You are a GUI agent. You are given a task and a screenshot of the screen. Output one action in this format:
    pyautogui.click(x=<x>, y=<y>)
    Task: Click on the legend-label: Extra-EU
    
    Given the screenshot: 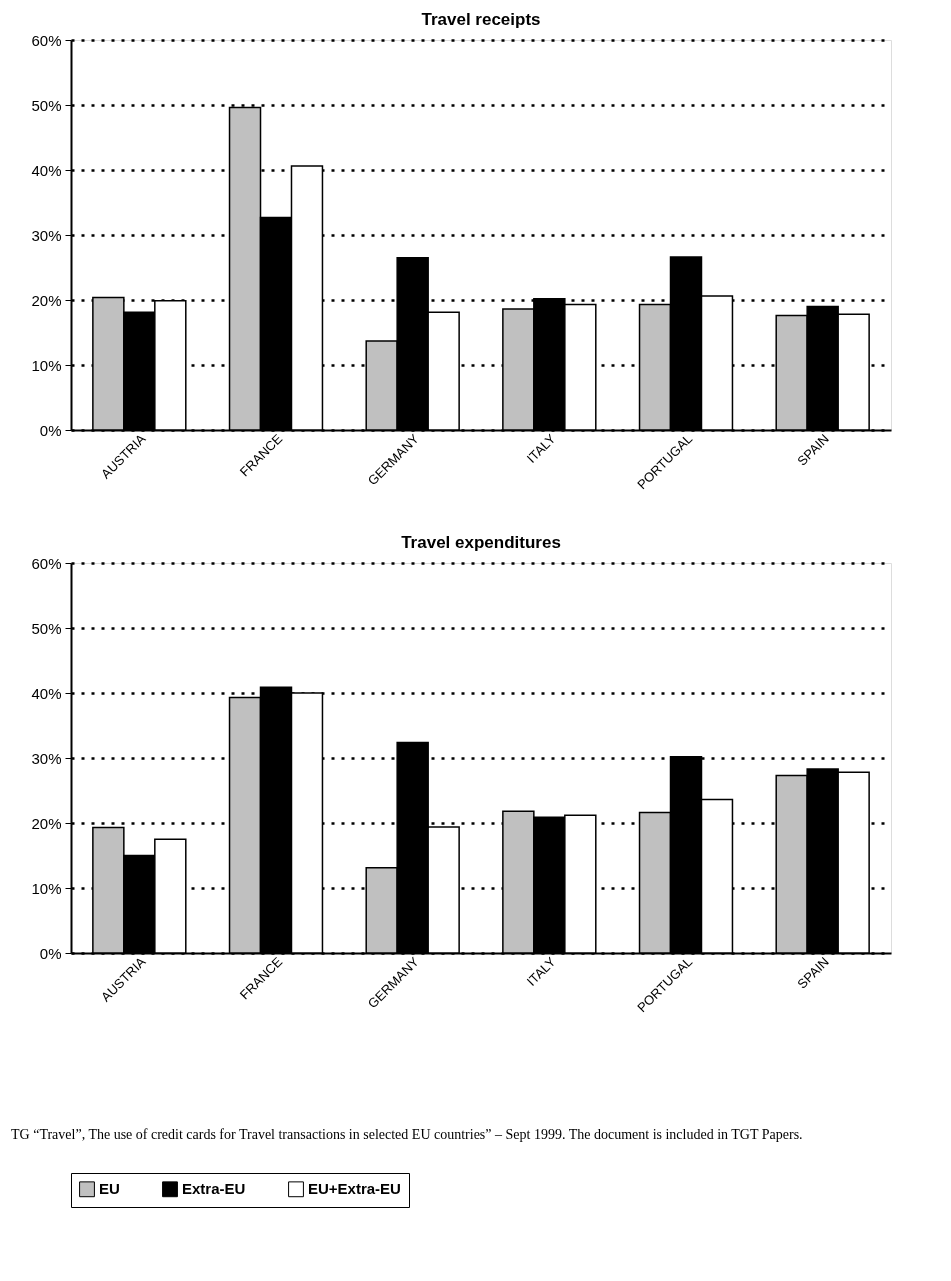 What is the action you would take?
    pyautogui.click(x=214, y=1189)
    